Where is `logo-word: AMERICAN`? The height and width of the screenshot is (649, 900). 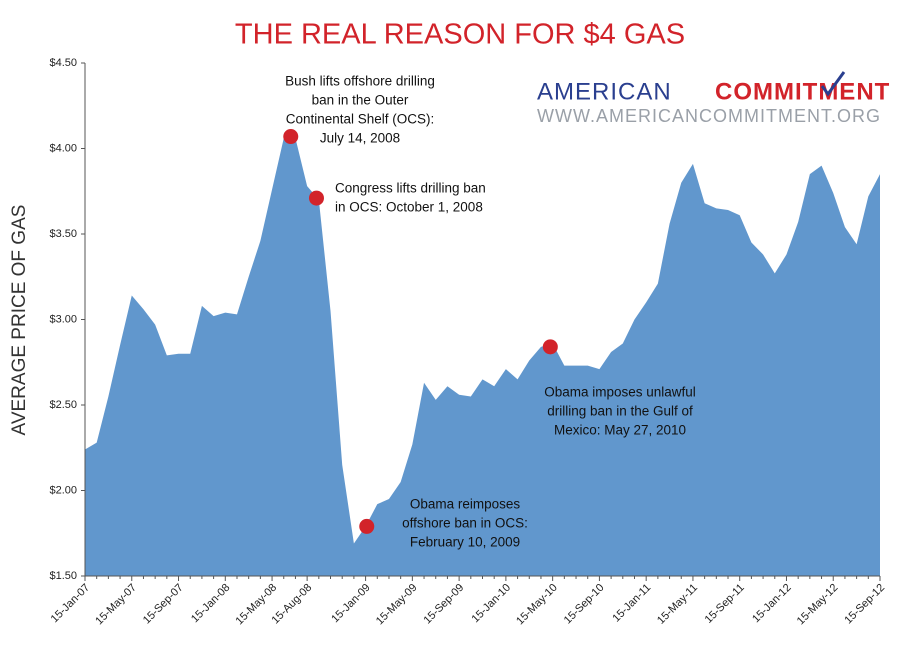
logo-word: AMERICAN is located at coordinates (604, 91).